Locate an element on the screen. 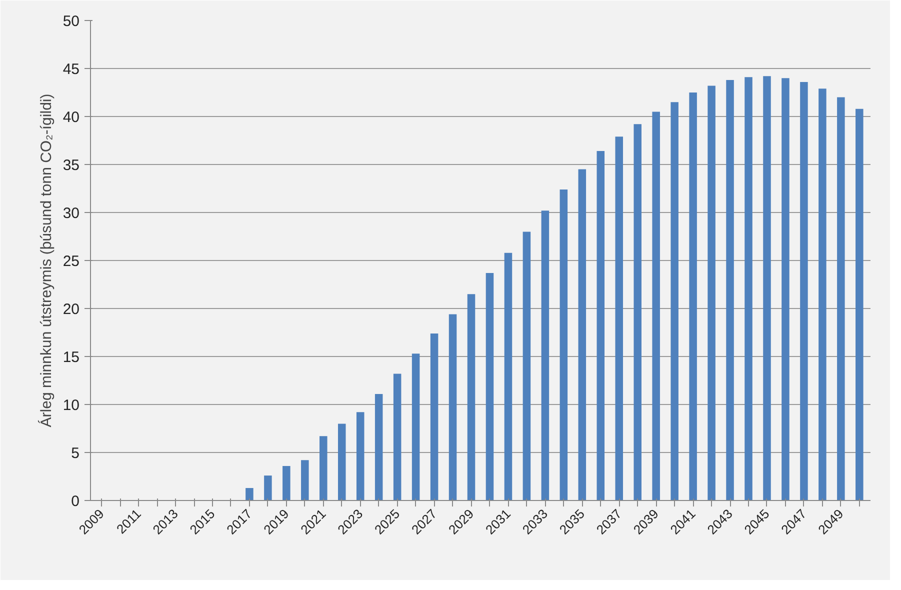 The width and height of the screenshot is (901, 590). y-axis-title: Árleg minnkun útstreymis (þúsund tonn CO₂-ígildi) is located at coordinates (45, 261).